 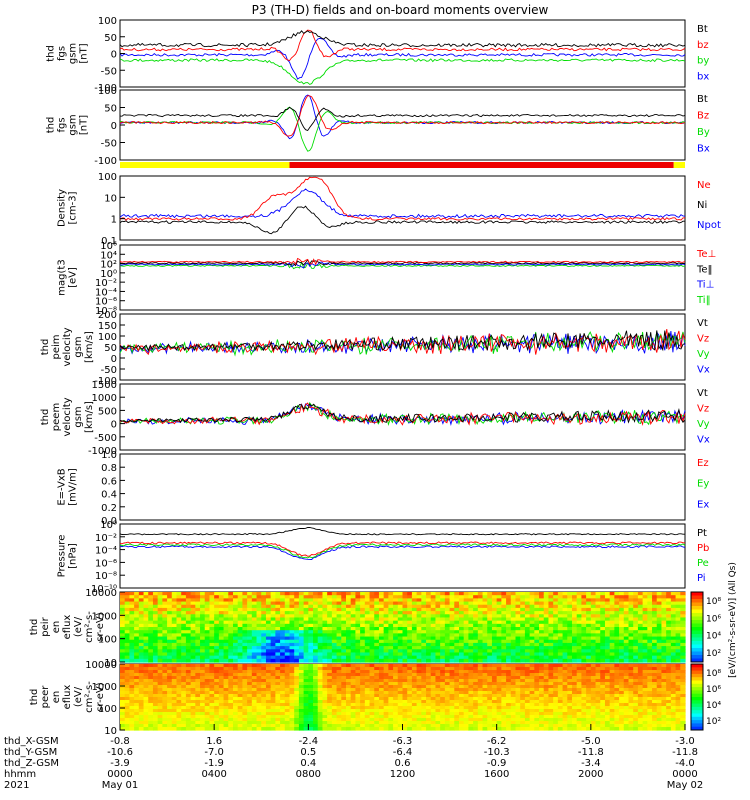 I want to click on legend-entry: Ni, so click(x=702, y=205).